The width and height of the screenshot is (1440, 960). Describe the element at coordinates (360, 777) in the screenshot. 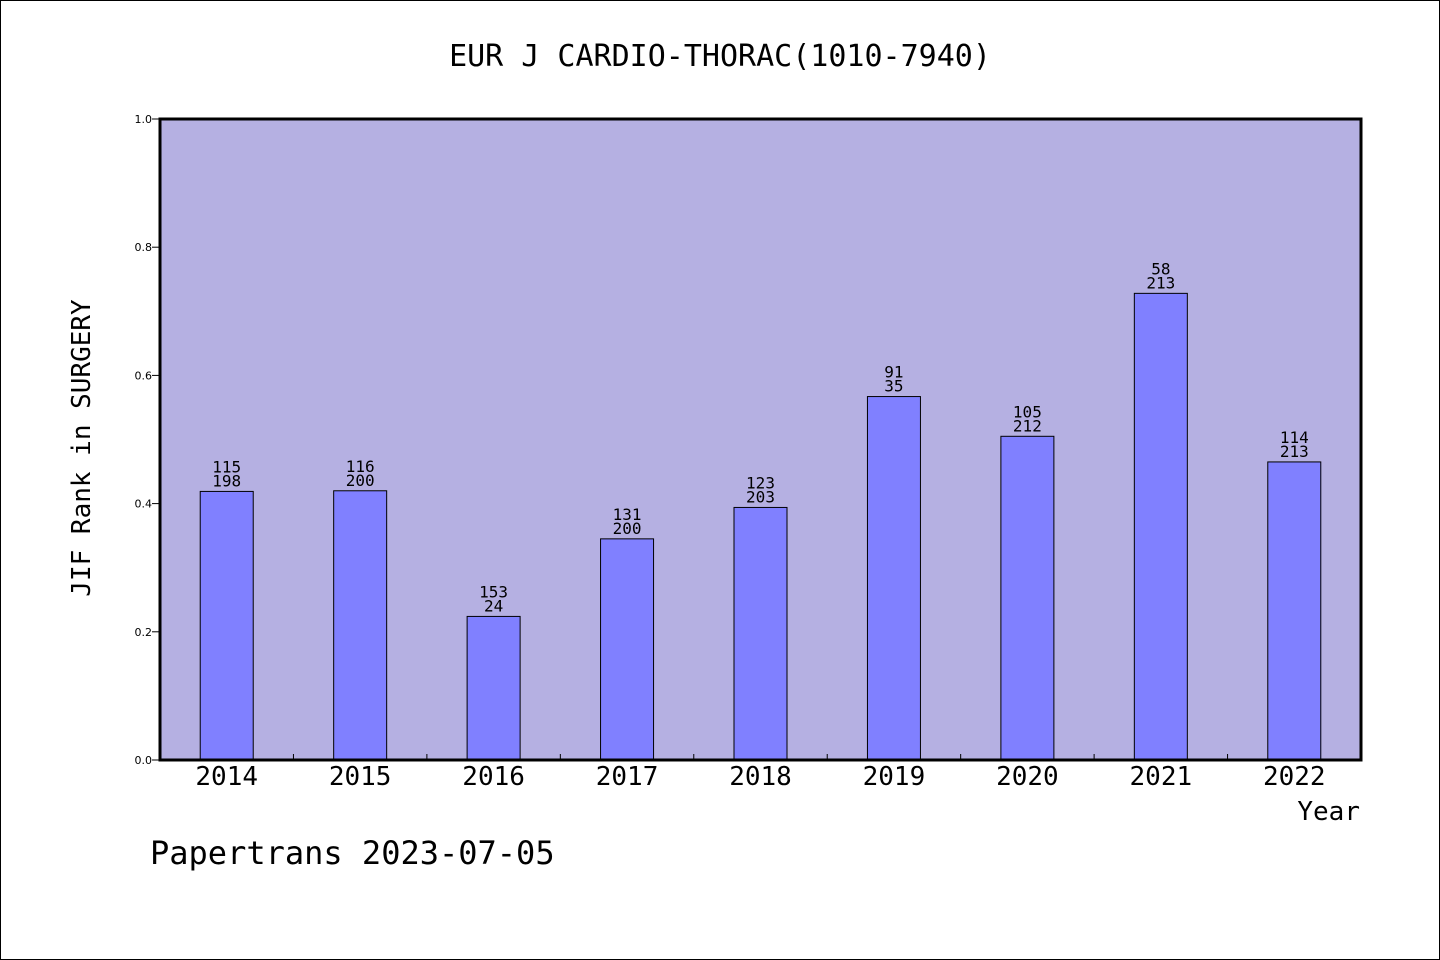

I see `x-tick-label: 2015` at that location.